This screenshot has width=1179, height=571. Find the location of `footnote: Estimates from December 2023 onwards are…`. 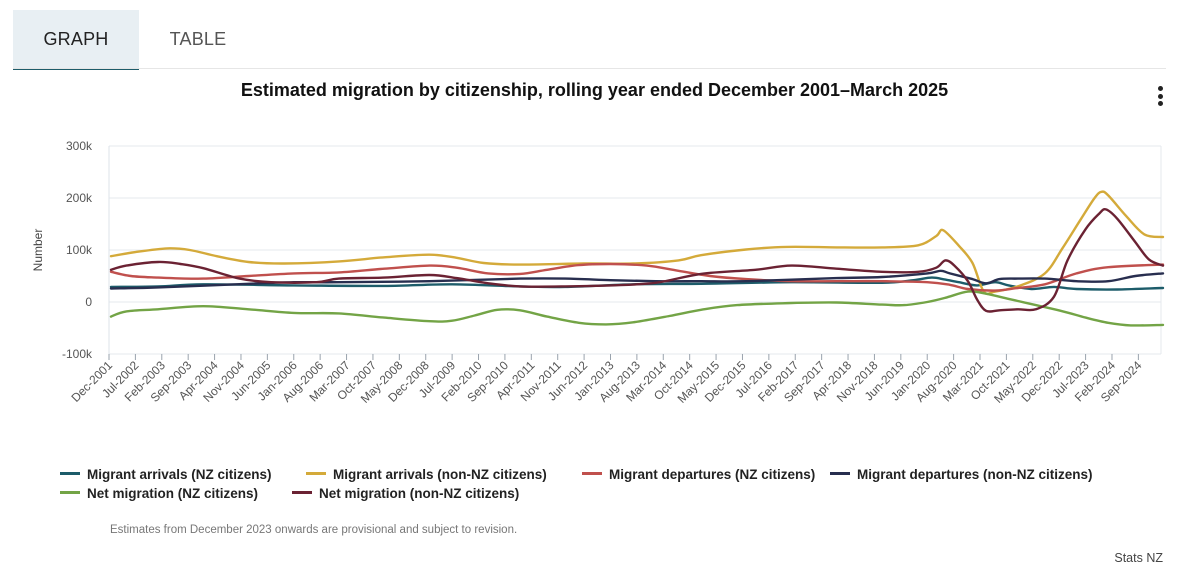

footnote: Estimates from December 2023 onwards are… is located at coordinates (314, 530).